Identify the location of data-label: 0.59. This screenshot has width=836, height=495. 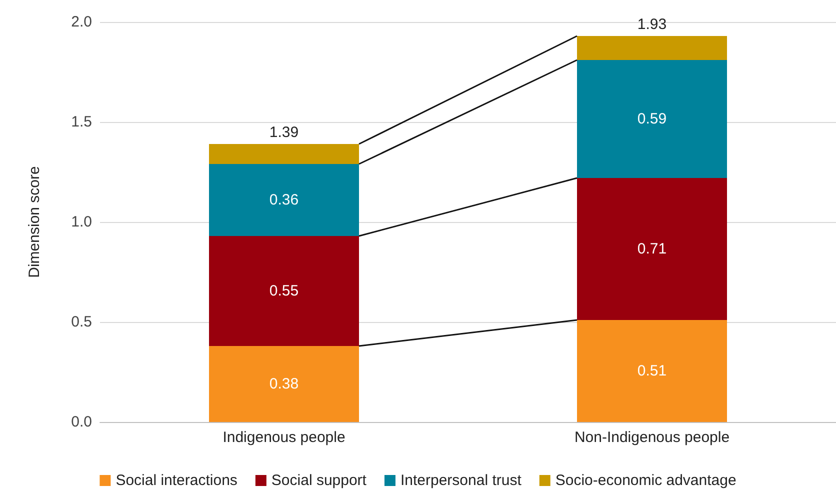
(652, 119).